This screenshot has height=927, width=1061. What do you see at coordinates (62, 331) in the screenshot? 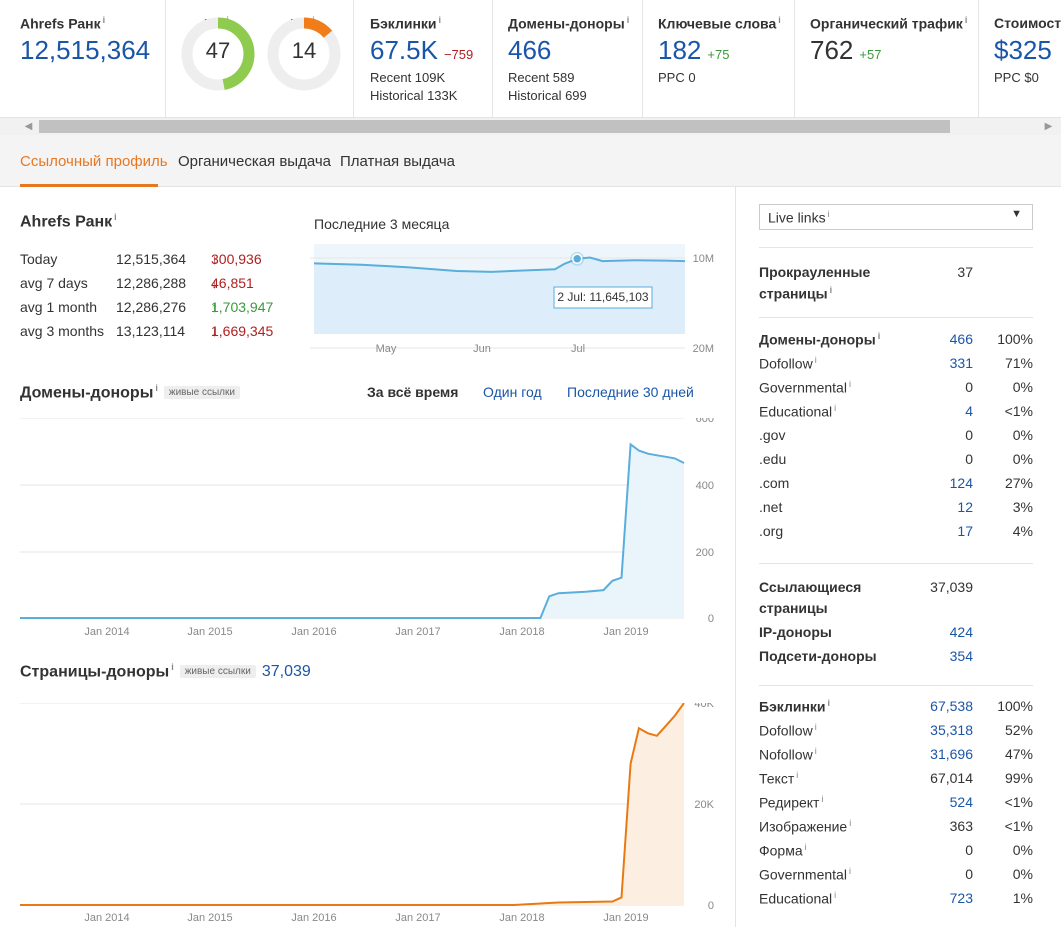
I see `rank-row-label: avg 3 months` at bounding box center [62, 331].